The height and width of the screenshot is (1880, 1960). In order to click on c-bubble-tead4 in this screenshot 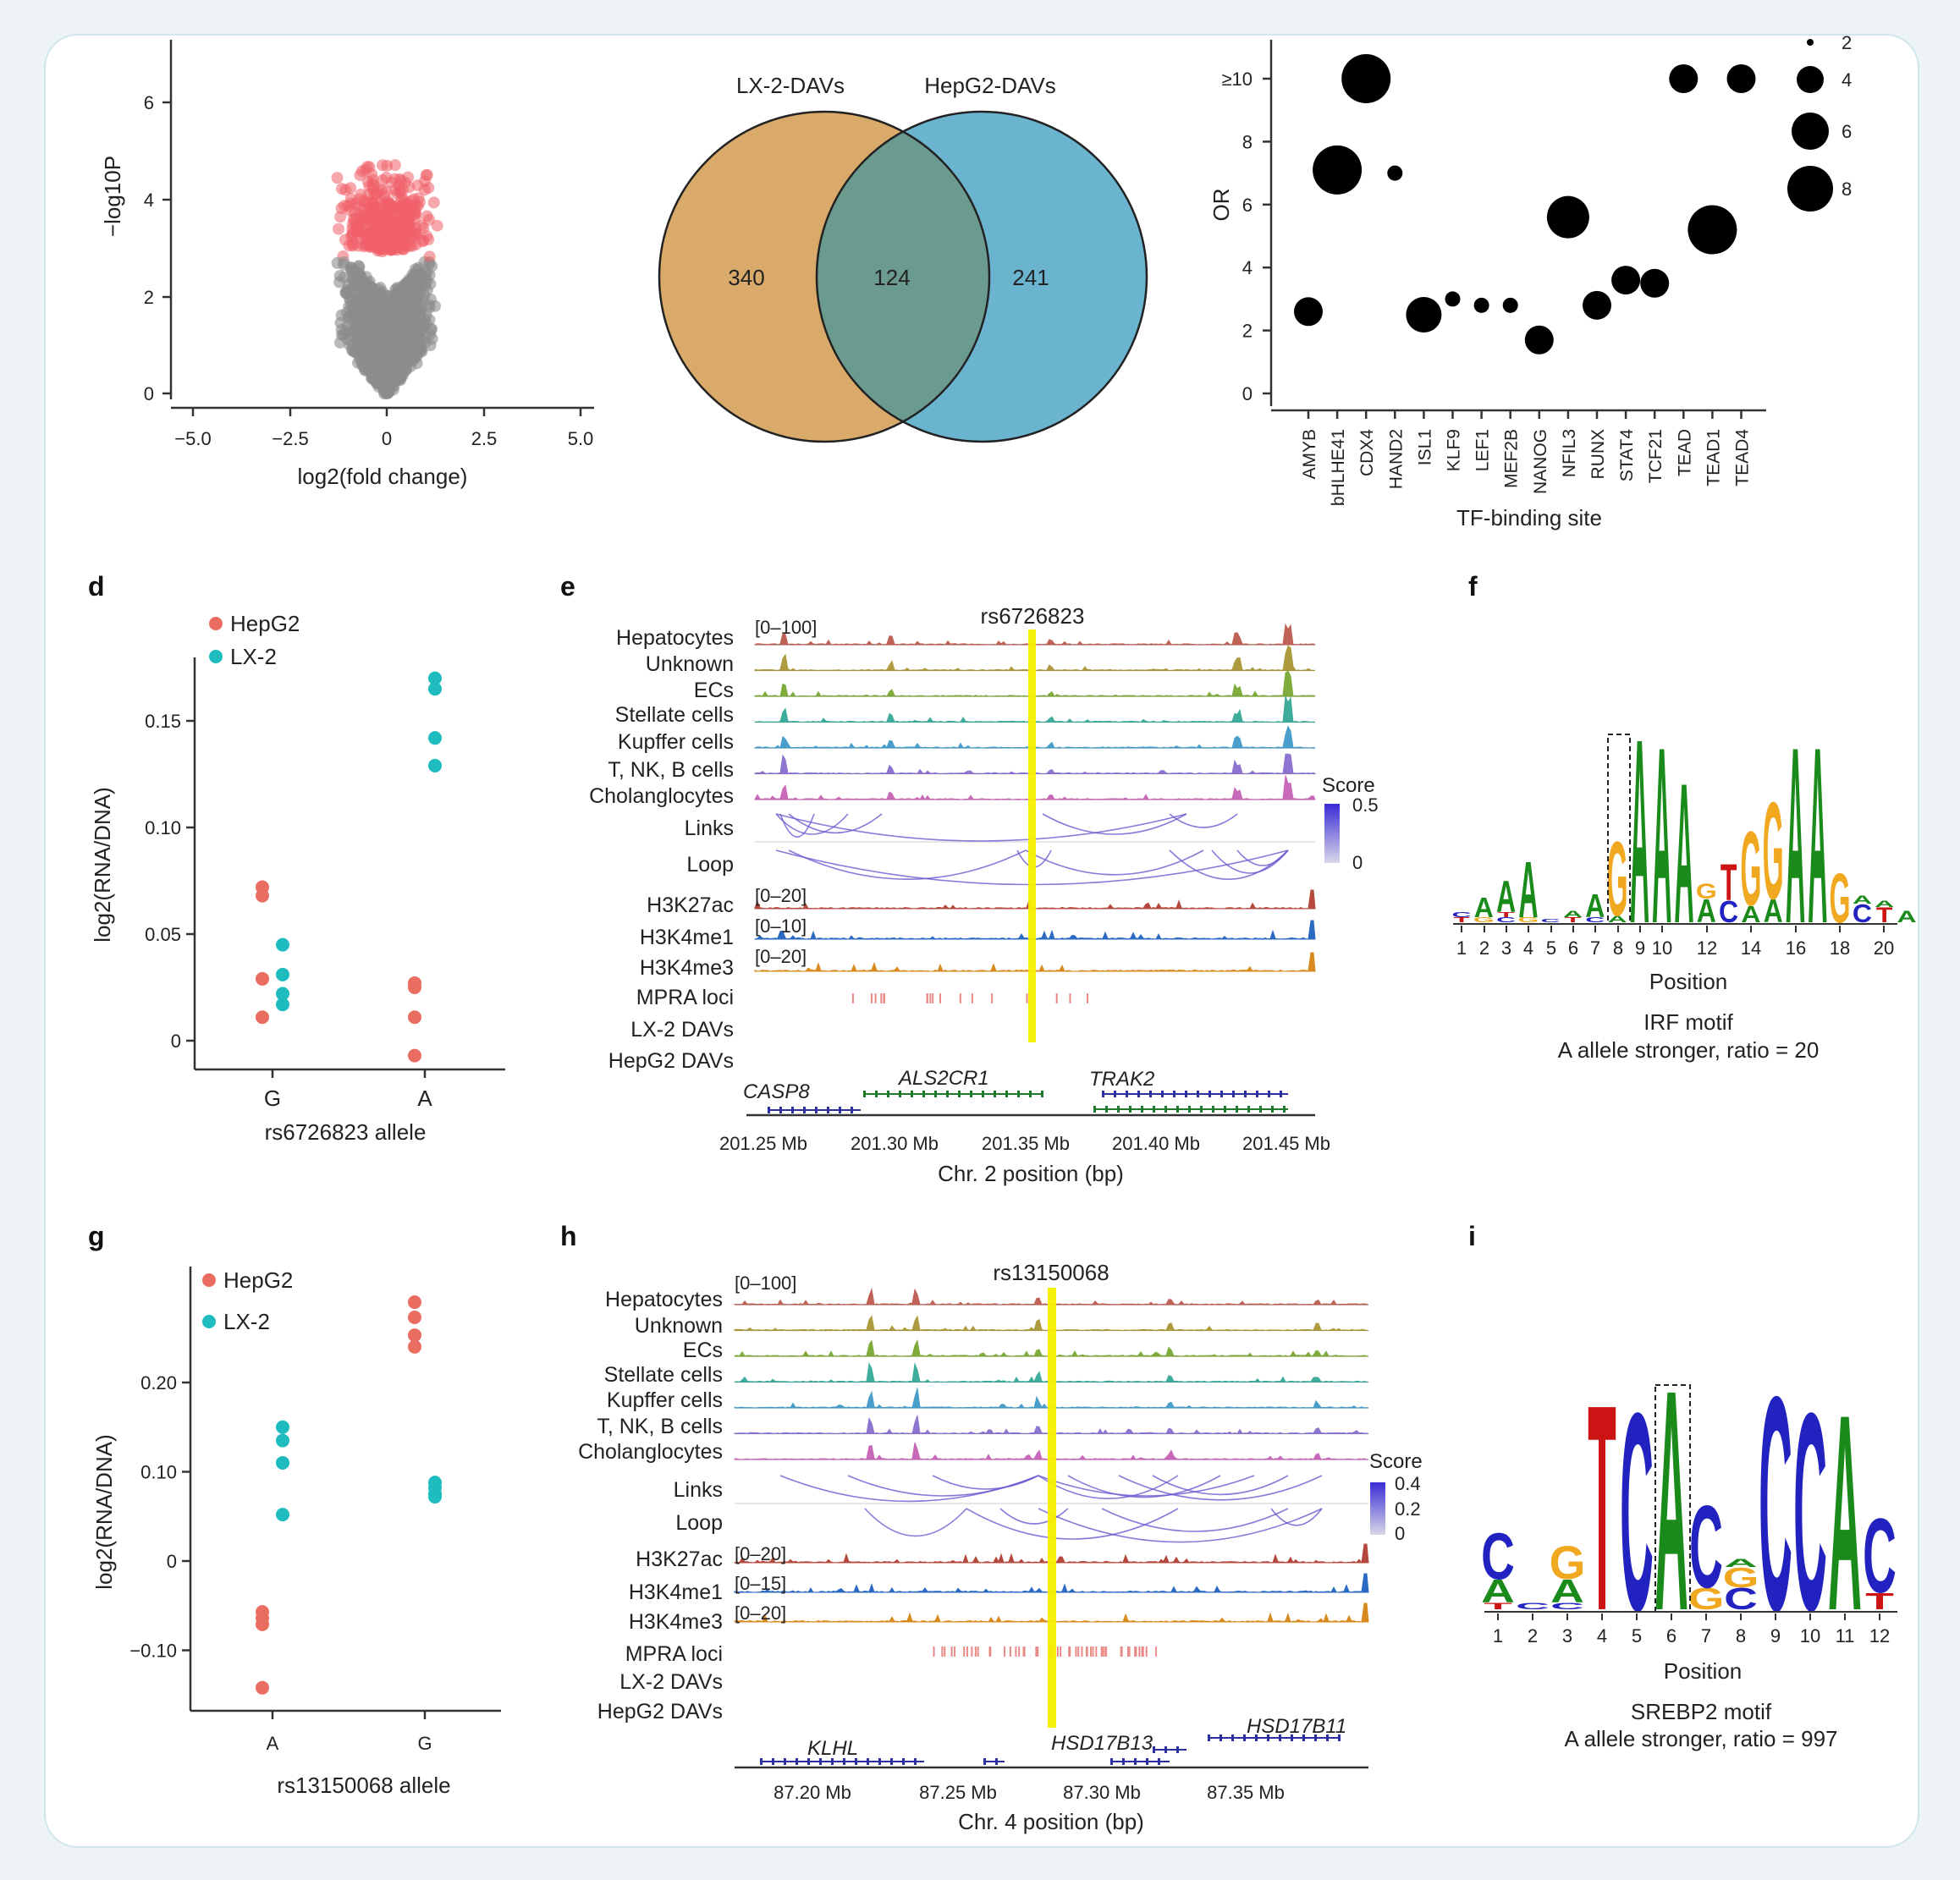, I will do `click(1741, 78)`.